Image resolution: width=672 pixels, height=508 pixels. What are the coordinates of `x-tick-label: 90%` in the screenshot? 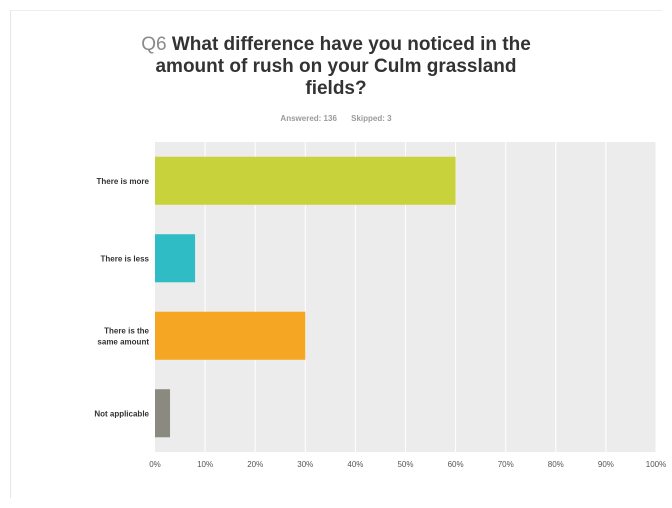 It's located at (606, 464).